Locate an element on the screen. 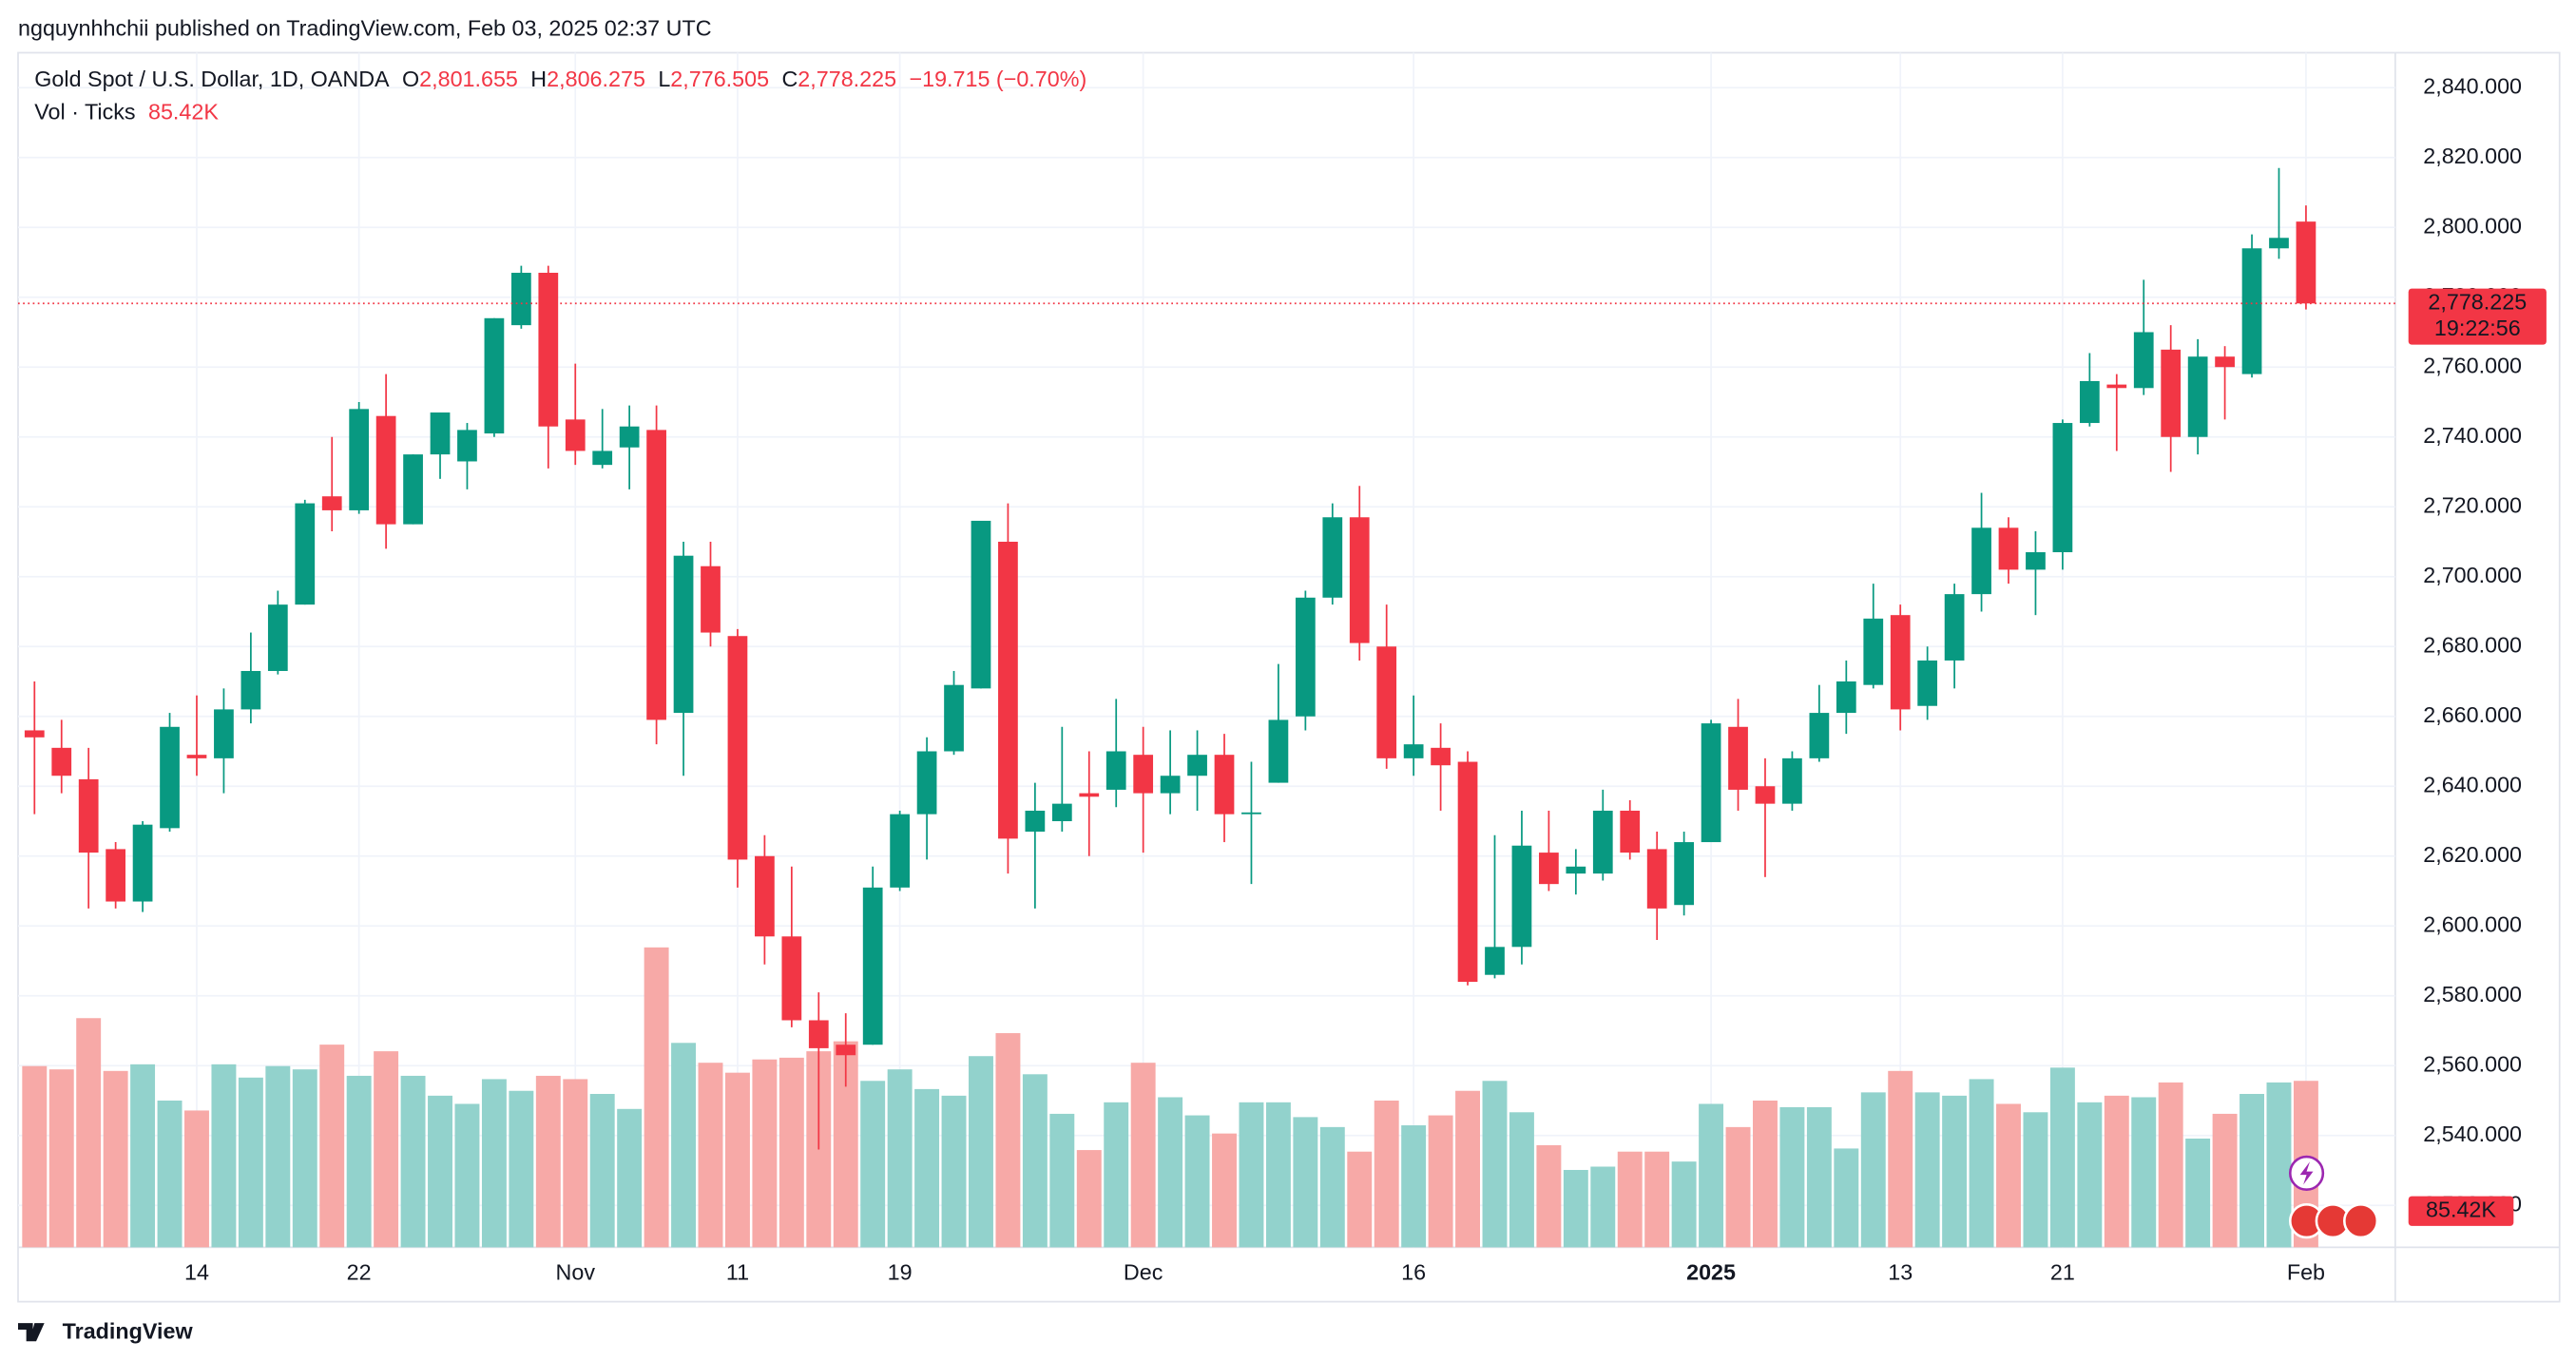 Image resolution: width=2576 pixels, height=1361 pixels. last-price-label: 2,778.225 is located at coordinates (2478, 301).